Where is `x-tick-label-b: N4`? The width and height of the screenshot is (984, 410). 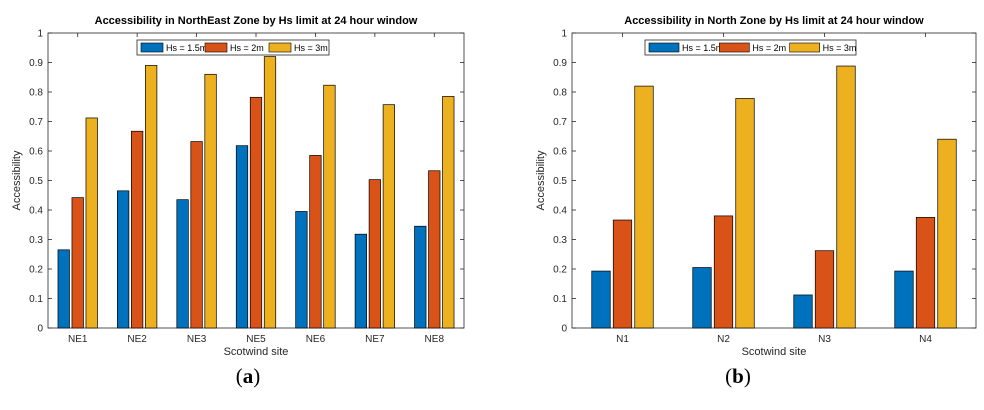
x-tick-label-b: N4 is located at coordinates (925, 339).